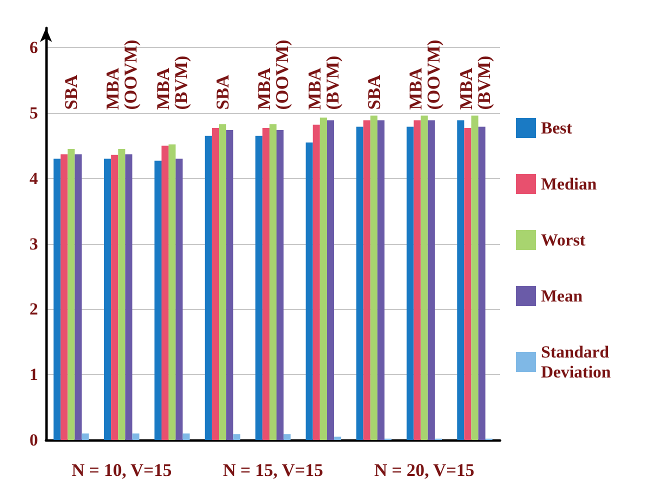  What do you see at coordinates (34, 309) in the screenshot?
I see `y-tick-label: 2` at bounding box center [34, 309].